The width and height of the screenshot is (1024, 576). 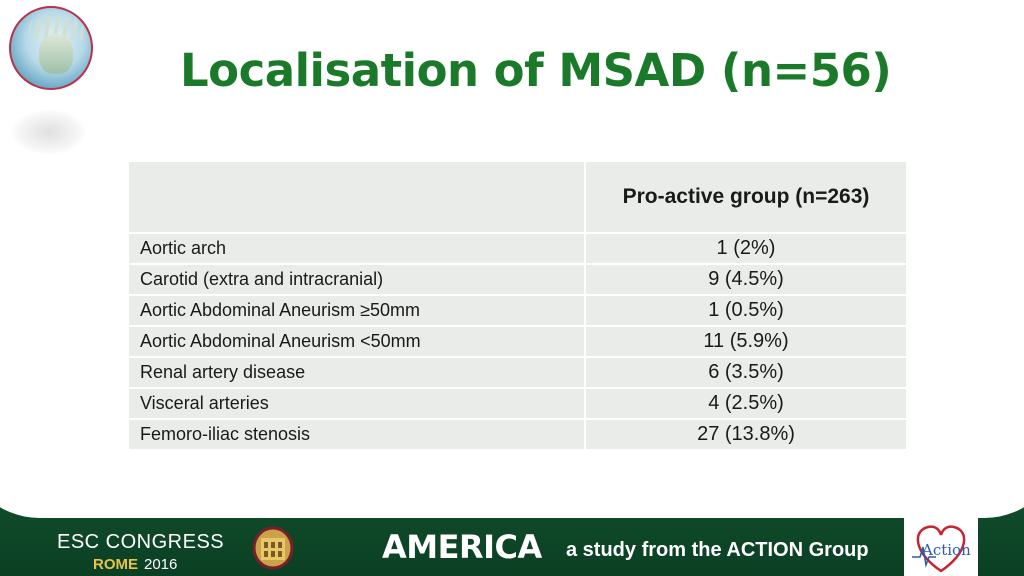 I want to click on colosseum-icon, so click(x=273, y=548).